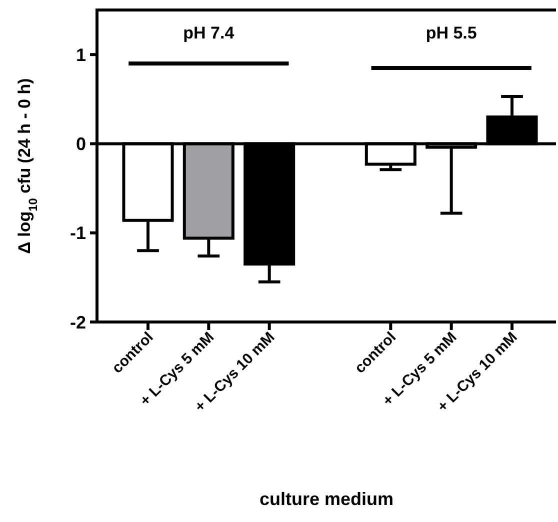 The width and height of the screenshot is (558, 522). Describe the element at coordinates (81, 54) in the screenshot. I see `y-tick-label: 1` at that location.